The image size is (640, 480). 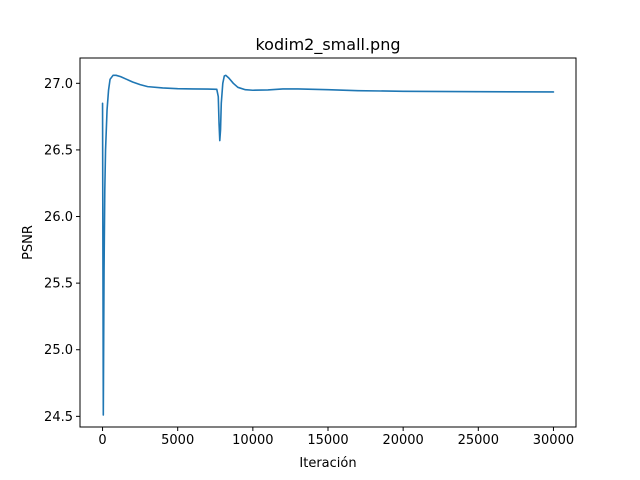 What do you see at coordinates (327, 463) in the screenshot?
I see `x-axis-label: Iteración` at bounding box center [327, 463].